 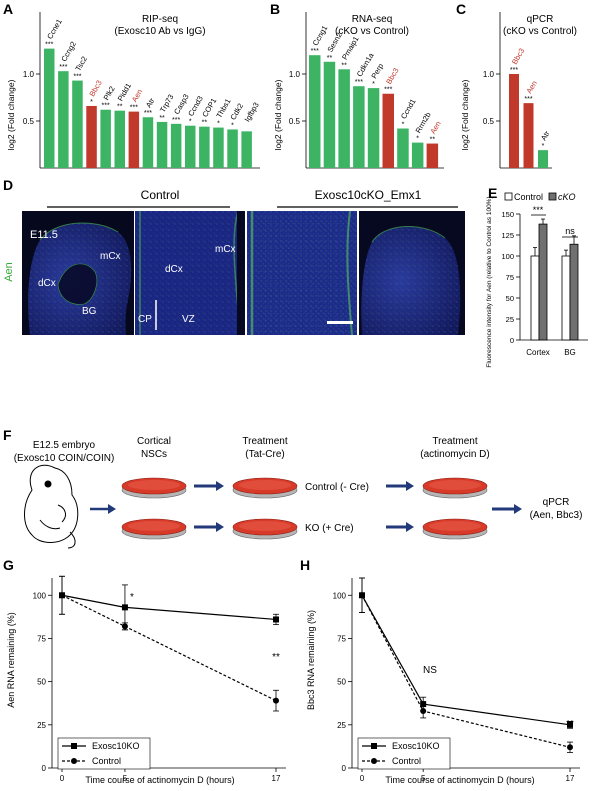 I want to click on region-label-cp: CP, so click(x=145, y=319).